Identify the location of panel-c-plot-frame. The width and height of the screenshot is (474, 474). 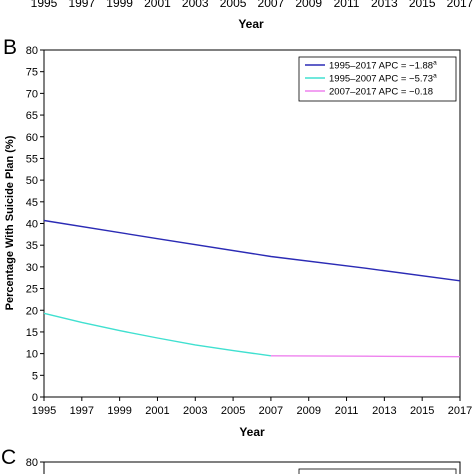
(252, 467).